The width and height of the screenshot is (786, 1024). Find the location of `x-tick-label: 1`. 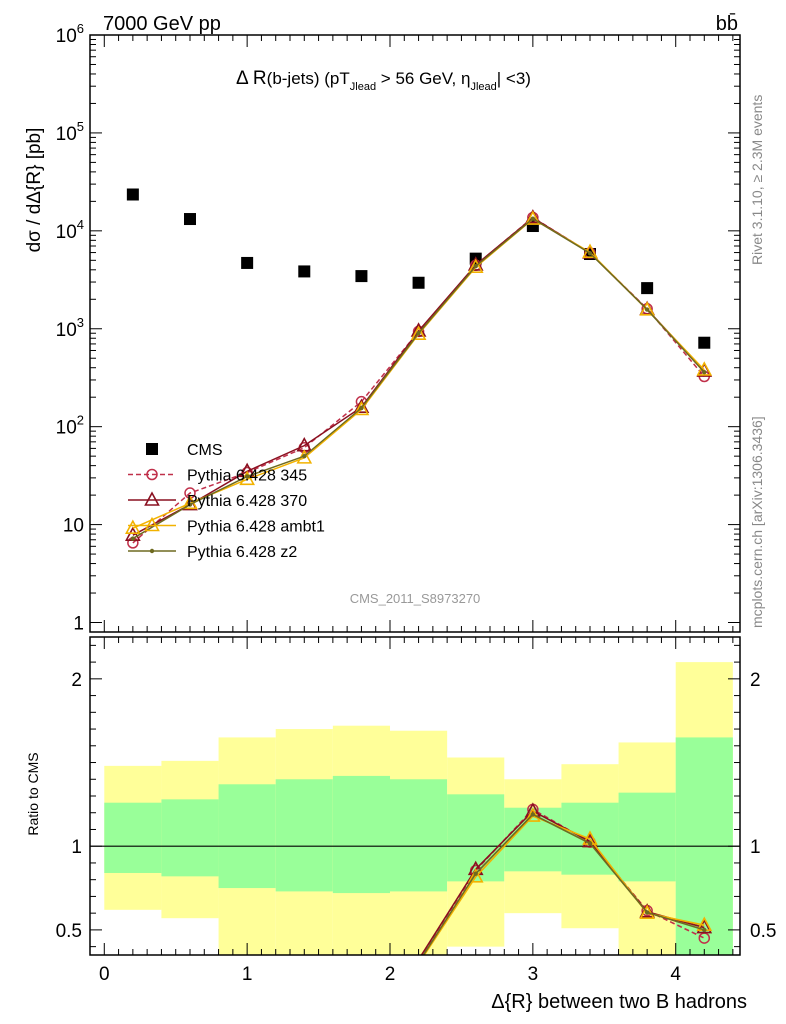

x-tick-label: 1 is located at coordinates (247, 974).